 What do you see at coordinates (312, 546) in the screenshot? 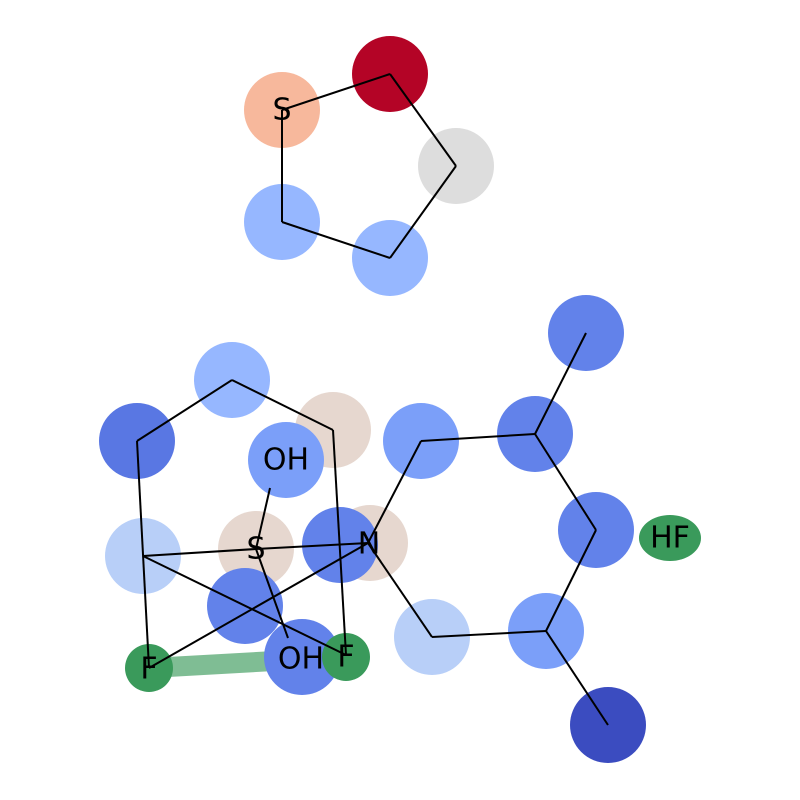
I see `bond-s-n` at bounding box center [312, 546].